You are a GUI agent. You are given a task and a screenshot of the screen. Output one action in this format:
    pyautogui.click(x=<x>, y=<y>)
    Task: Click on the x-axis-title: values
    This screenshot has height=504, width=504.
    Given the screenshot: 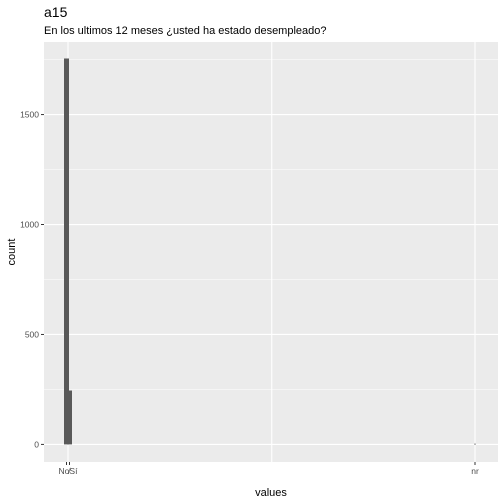 What is the action you would take?
    pyautogui.click(x=271, y=493)
    